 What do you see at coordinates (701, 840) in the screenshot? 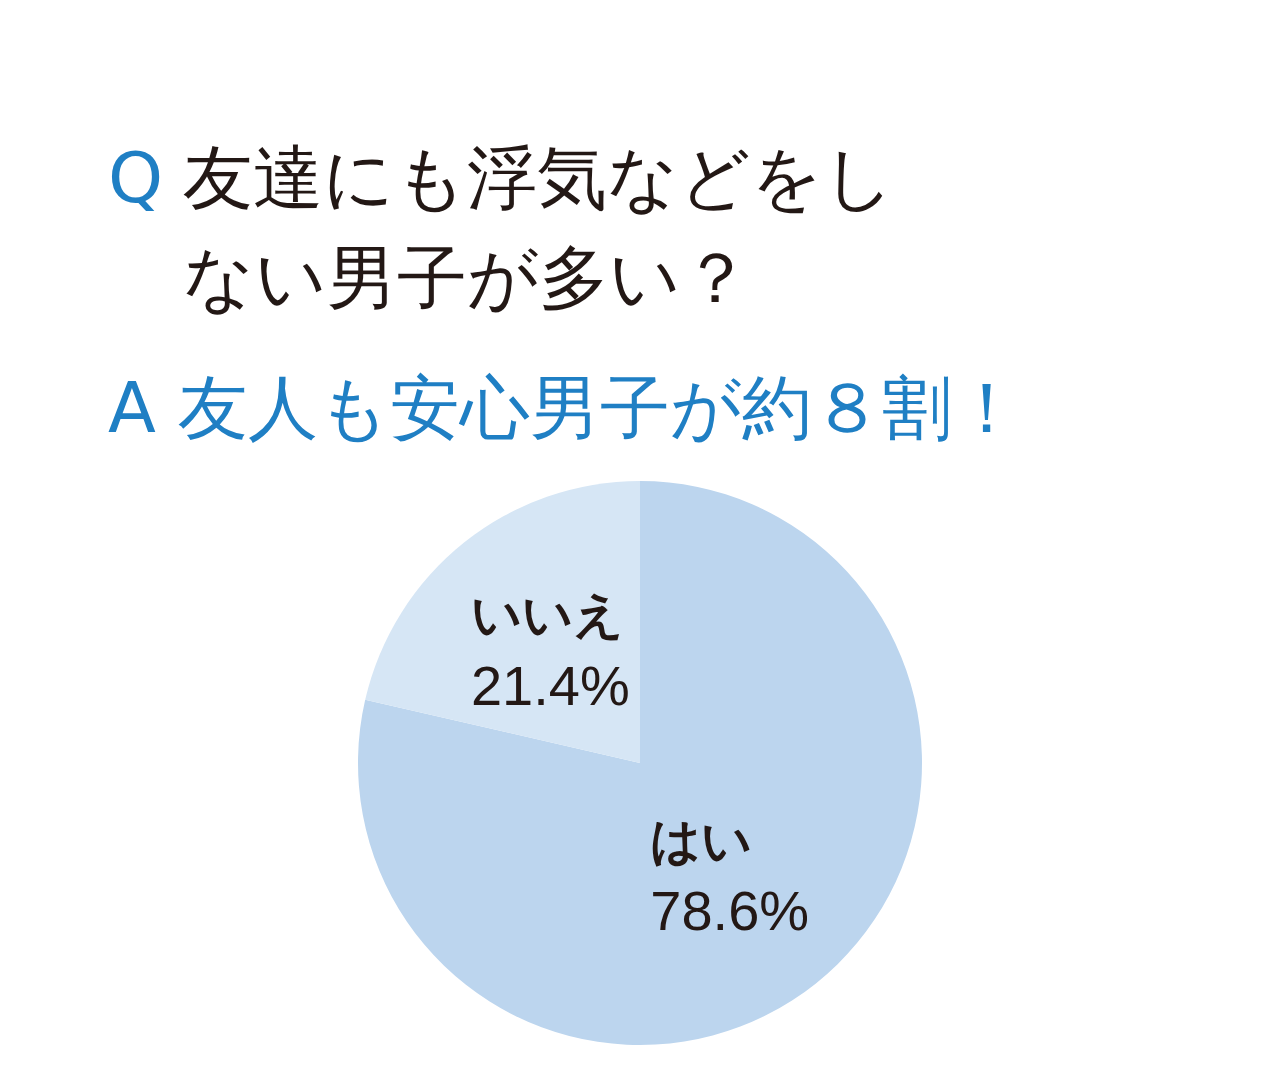
I see `slice-label: はい` at bounding box center [701, 840].